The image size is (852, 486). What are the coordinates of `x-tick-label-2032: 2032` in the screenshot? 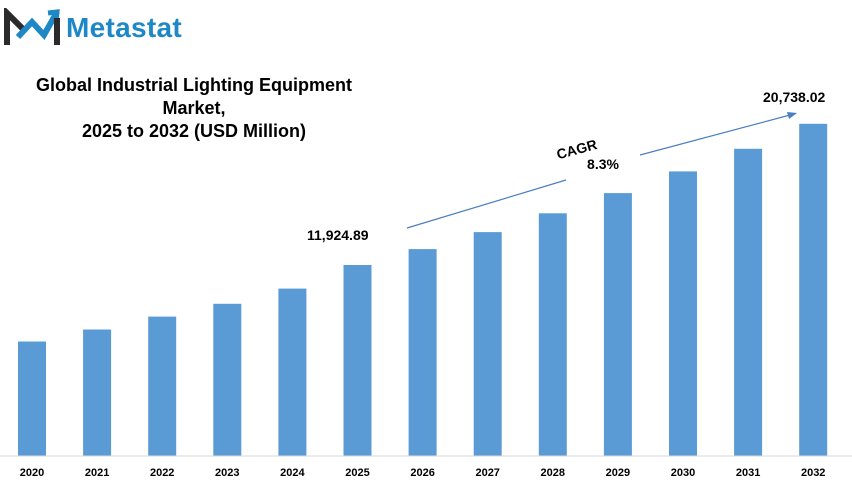 It's located at (813, 473).